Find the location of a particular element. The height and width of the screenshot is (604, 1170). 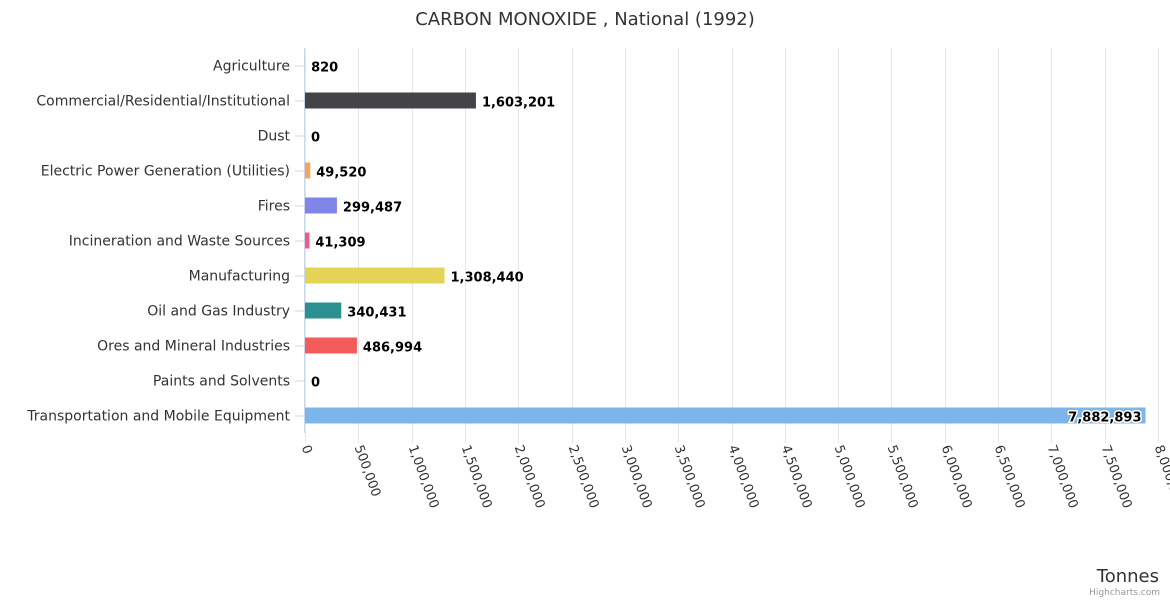

x-tick-label: 1,000,000 is located at coordinates (423, 476).